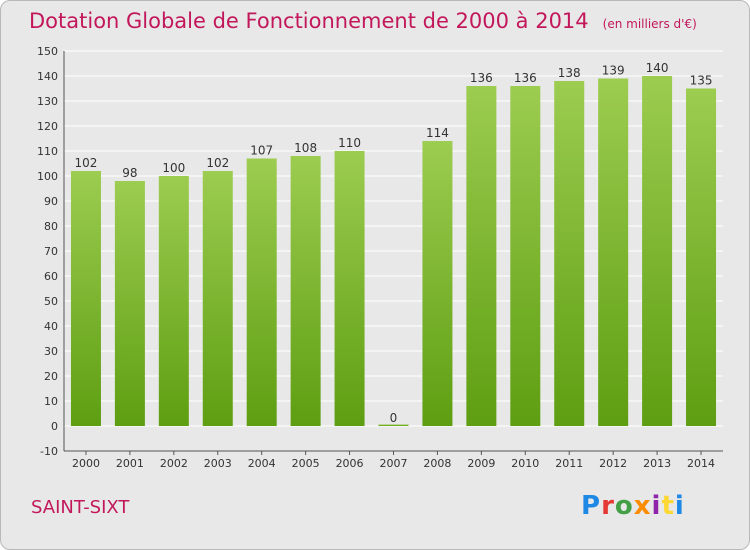  What do you see at coordinates (569, 463) in the screenshot?
I see `x-tick-label: 2011` at bounding box center [569, 463].